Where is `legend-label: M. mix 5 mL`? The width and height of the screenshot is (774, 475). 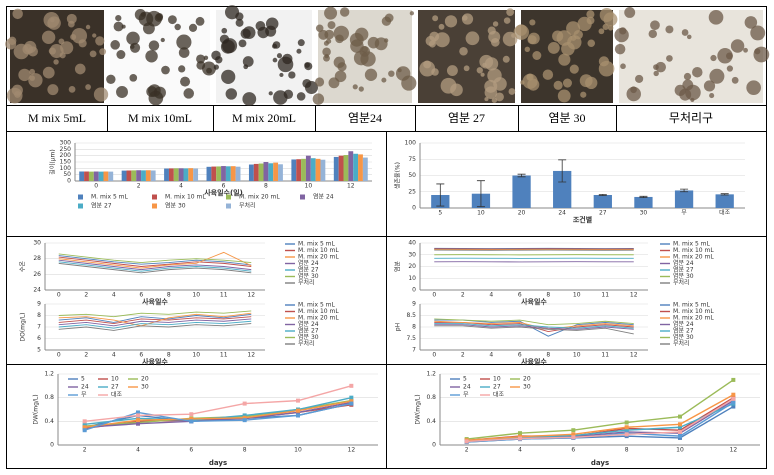 legend-label: M. mix 5 mL is located at coordinates (317, 305).